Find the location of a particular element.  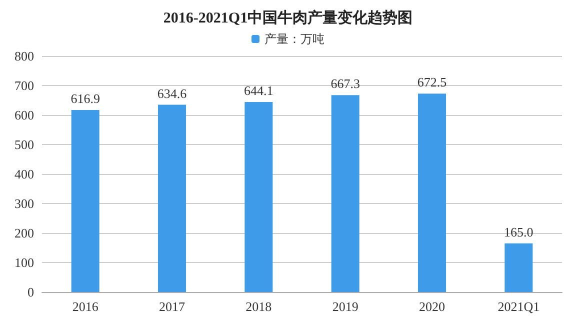

text: 165.0 is located at coordinates (519, 232).